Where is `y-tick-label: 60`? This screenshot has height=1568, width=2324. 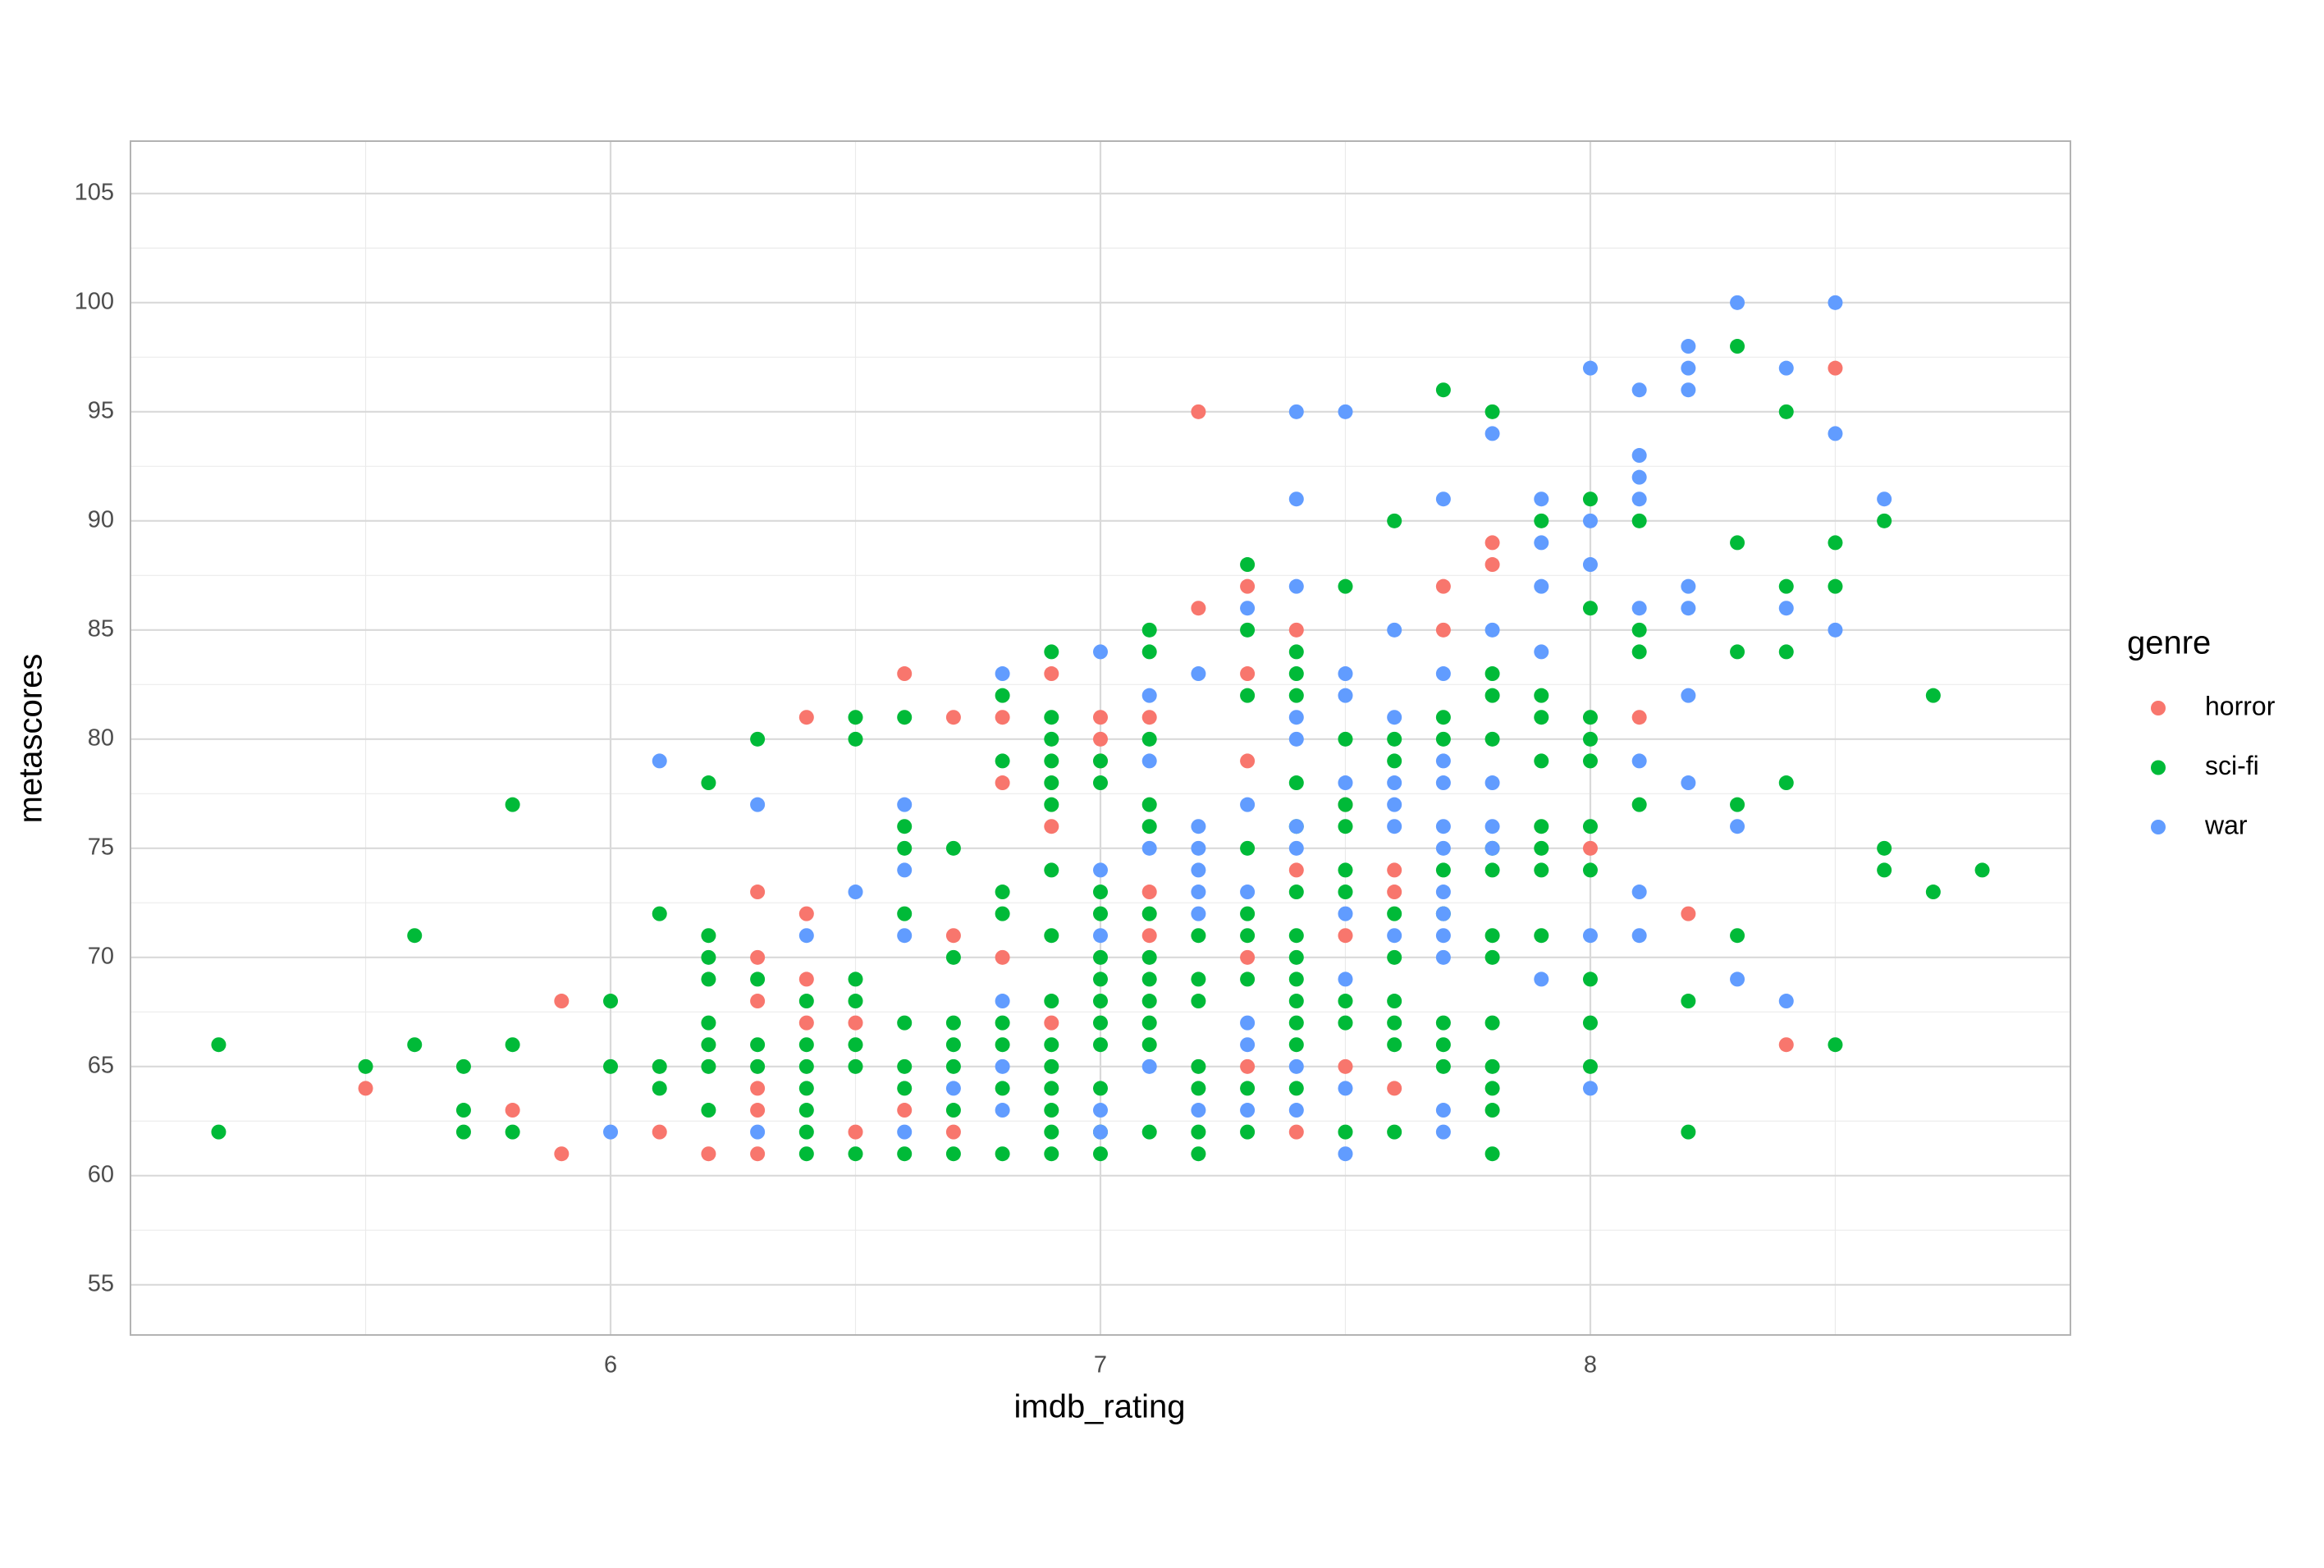 y-tick-label: 60 is located at coordinates (101, 1174).